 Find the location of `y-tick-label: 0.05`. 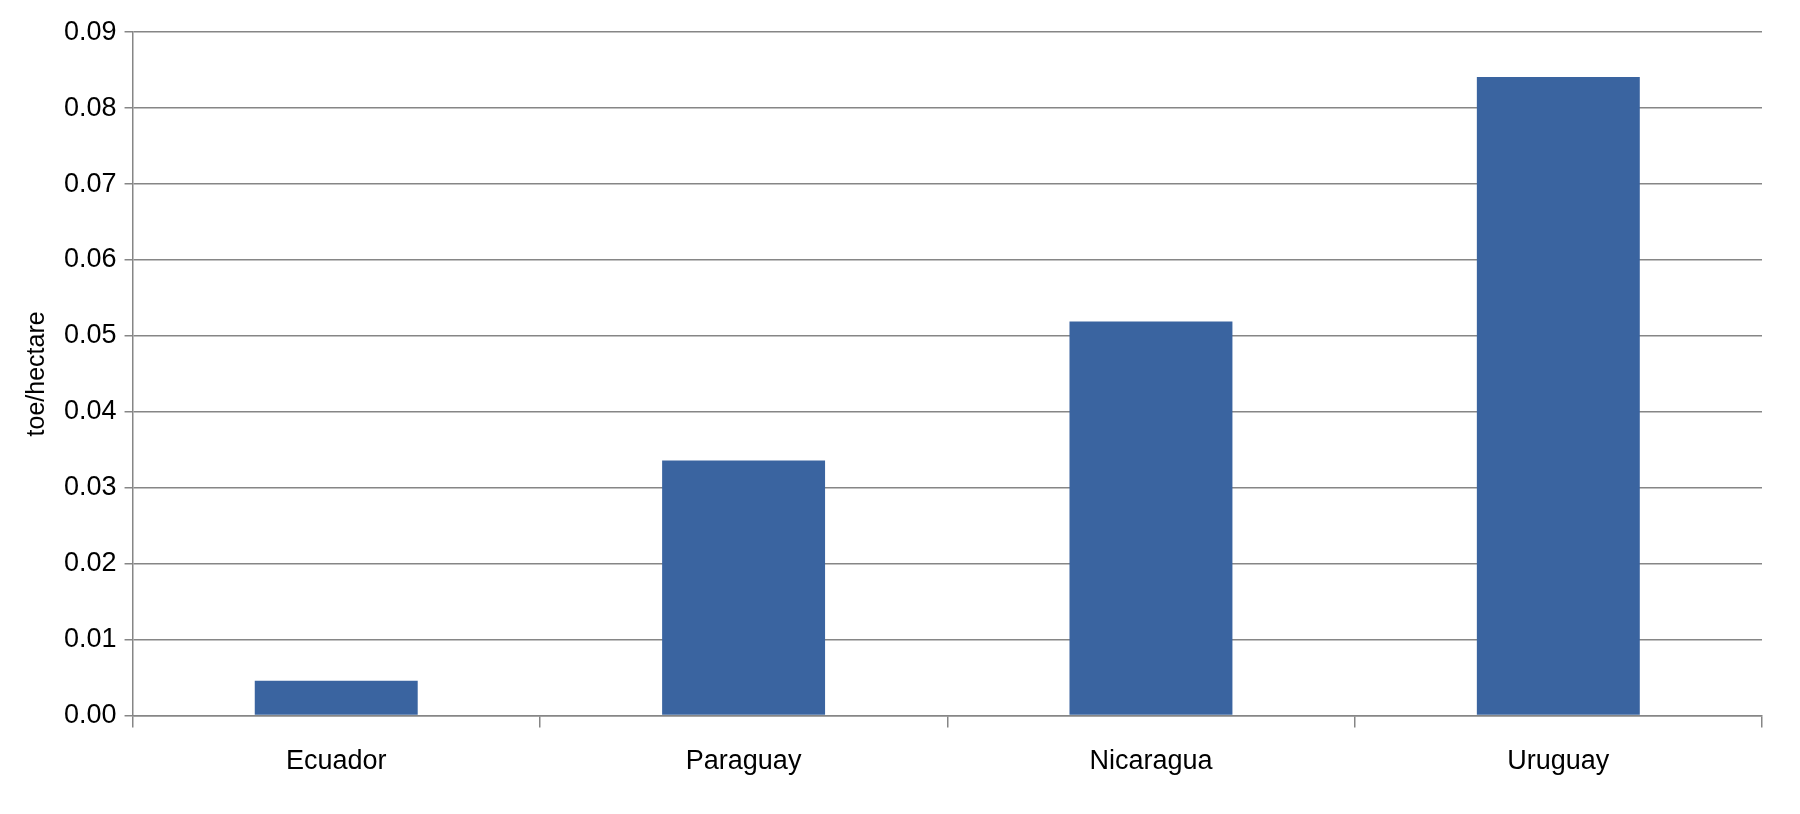

y-tick-label: 0.05 is located at coordinates (90, 334).